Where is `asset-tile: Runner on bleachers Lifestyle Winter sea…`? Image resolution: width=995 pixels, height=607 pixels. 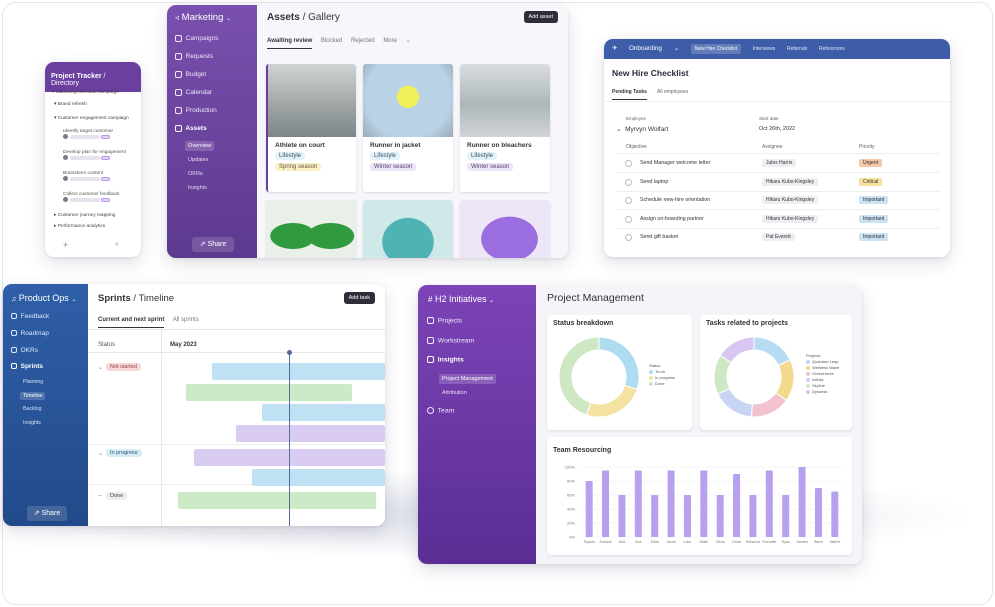 asset-tile: Runner on bleachers Lifestyle Winter sea… is located at coordinates (505, 128).